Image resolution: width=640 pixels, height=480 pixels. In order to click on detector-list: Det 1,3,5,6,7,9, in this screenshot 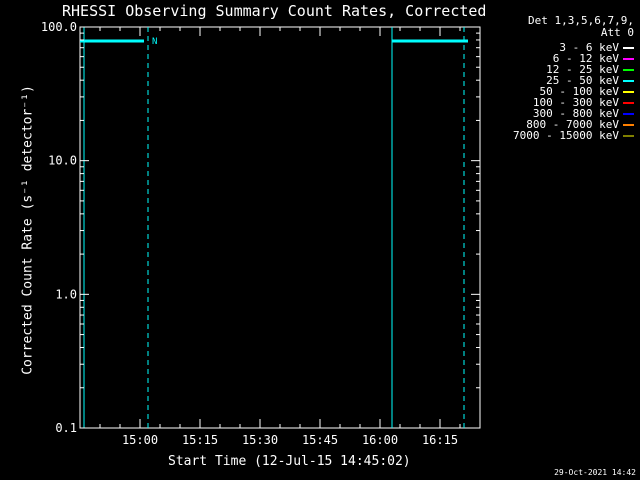, I will do `click(581, 20)`.